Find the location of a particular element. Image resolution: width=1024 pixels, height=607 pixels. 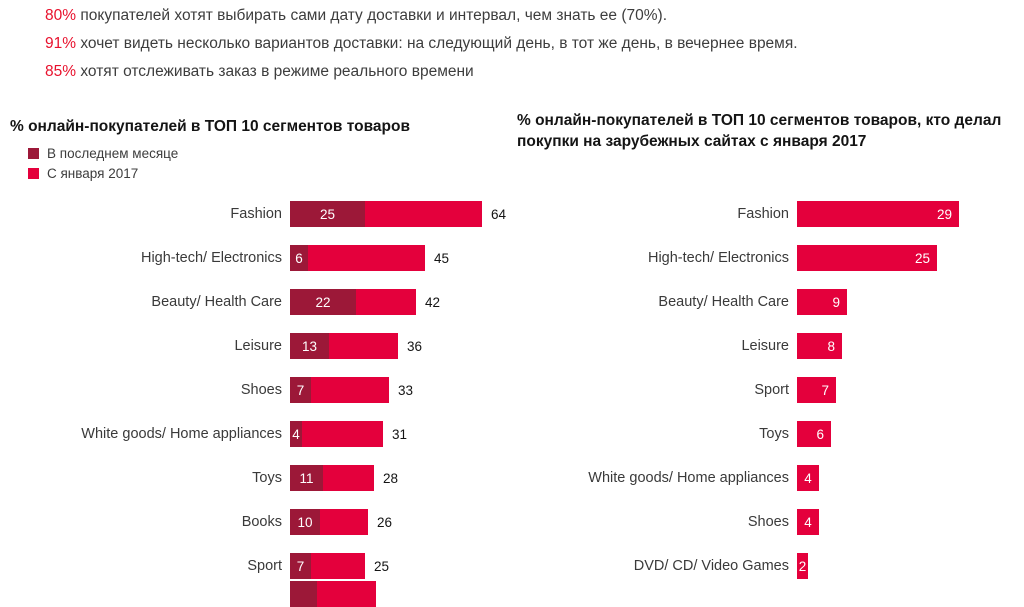

recent-segment: 6 is located at coordinates (299, 258).